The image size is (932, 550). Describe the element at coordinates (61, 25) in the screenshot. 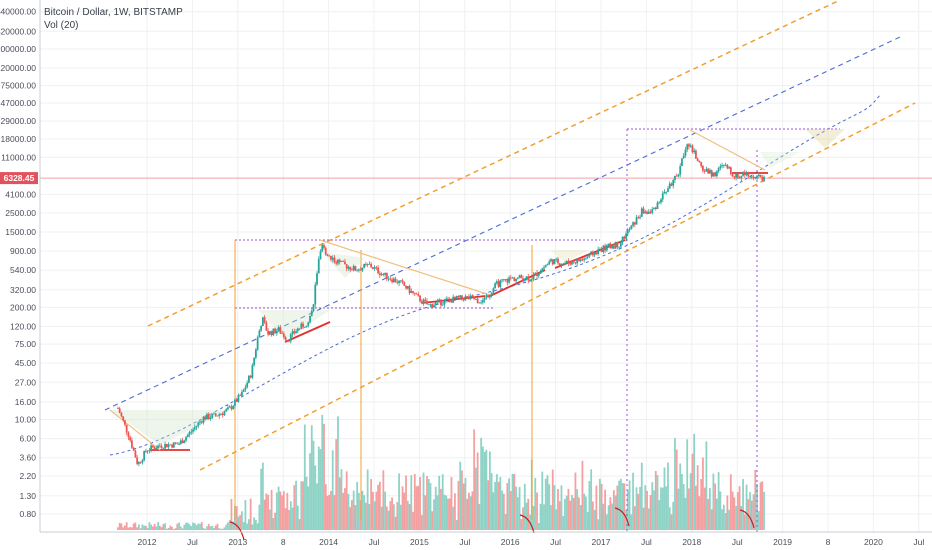

I see `volume-indicator-label: Vol (20)` at that location.